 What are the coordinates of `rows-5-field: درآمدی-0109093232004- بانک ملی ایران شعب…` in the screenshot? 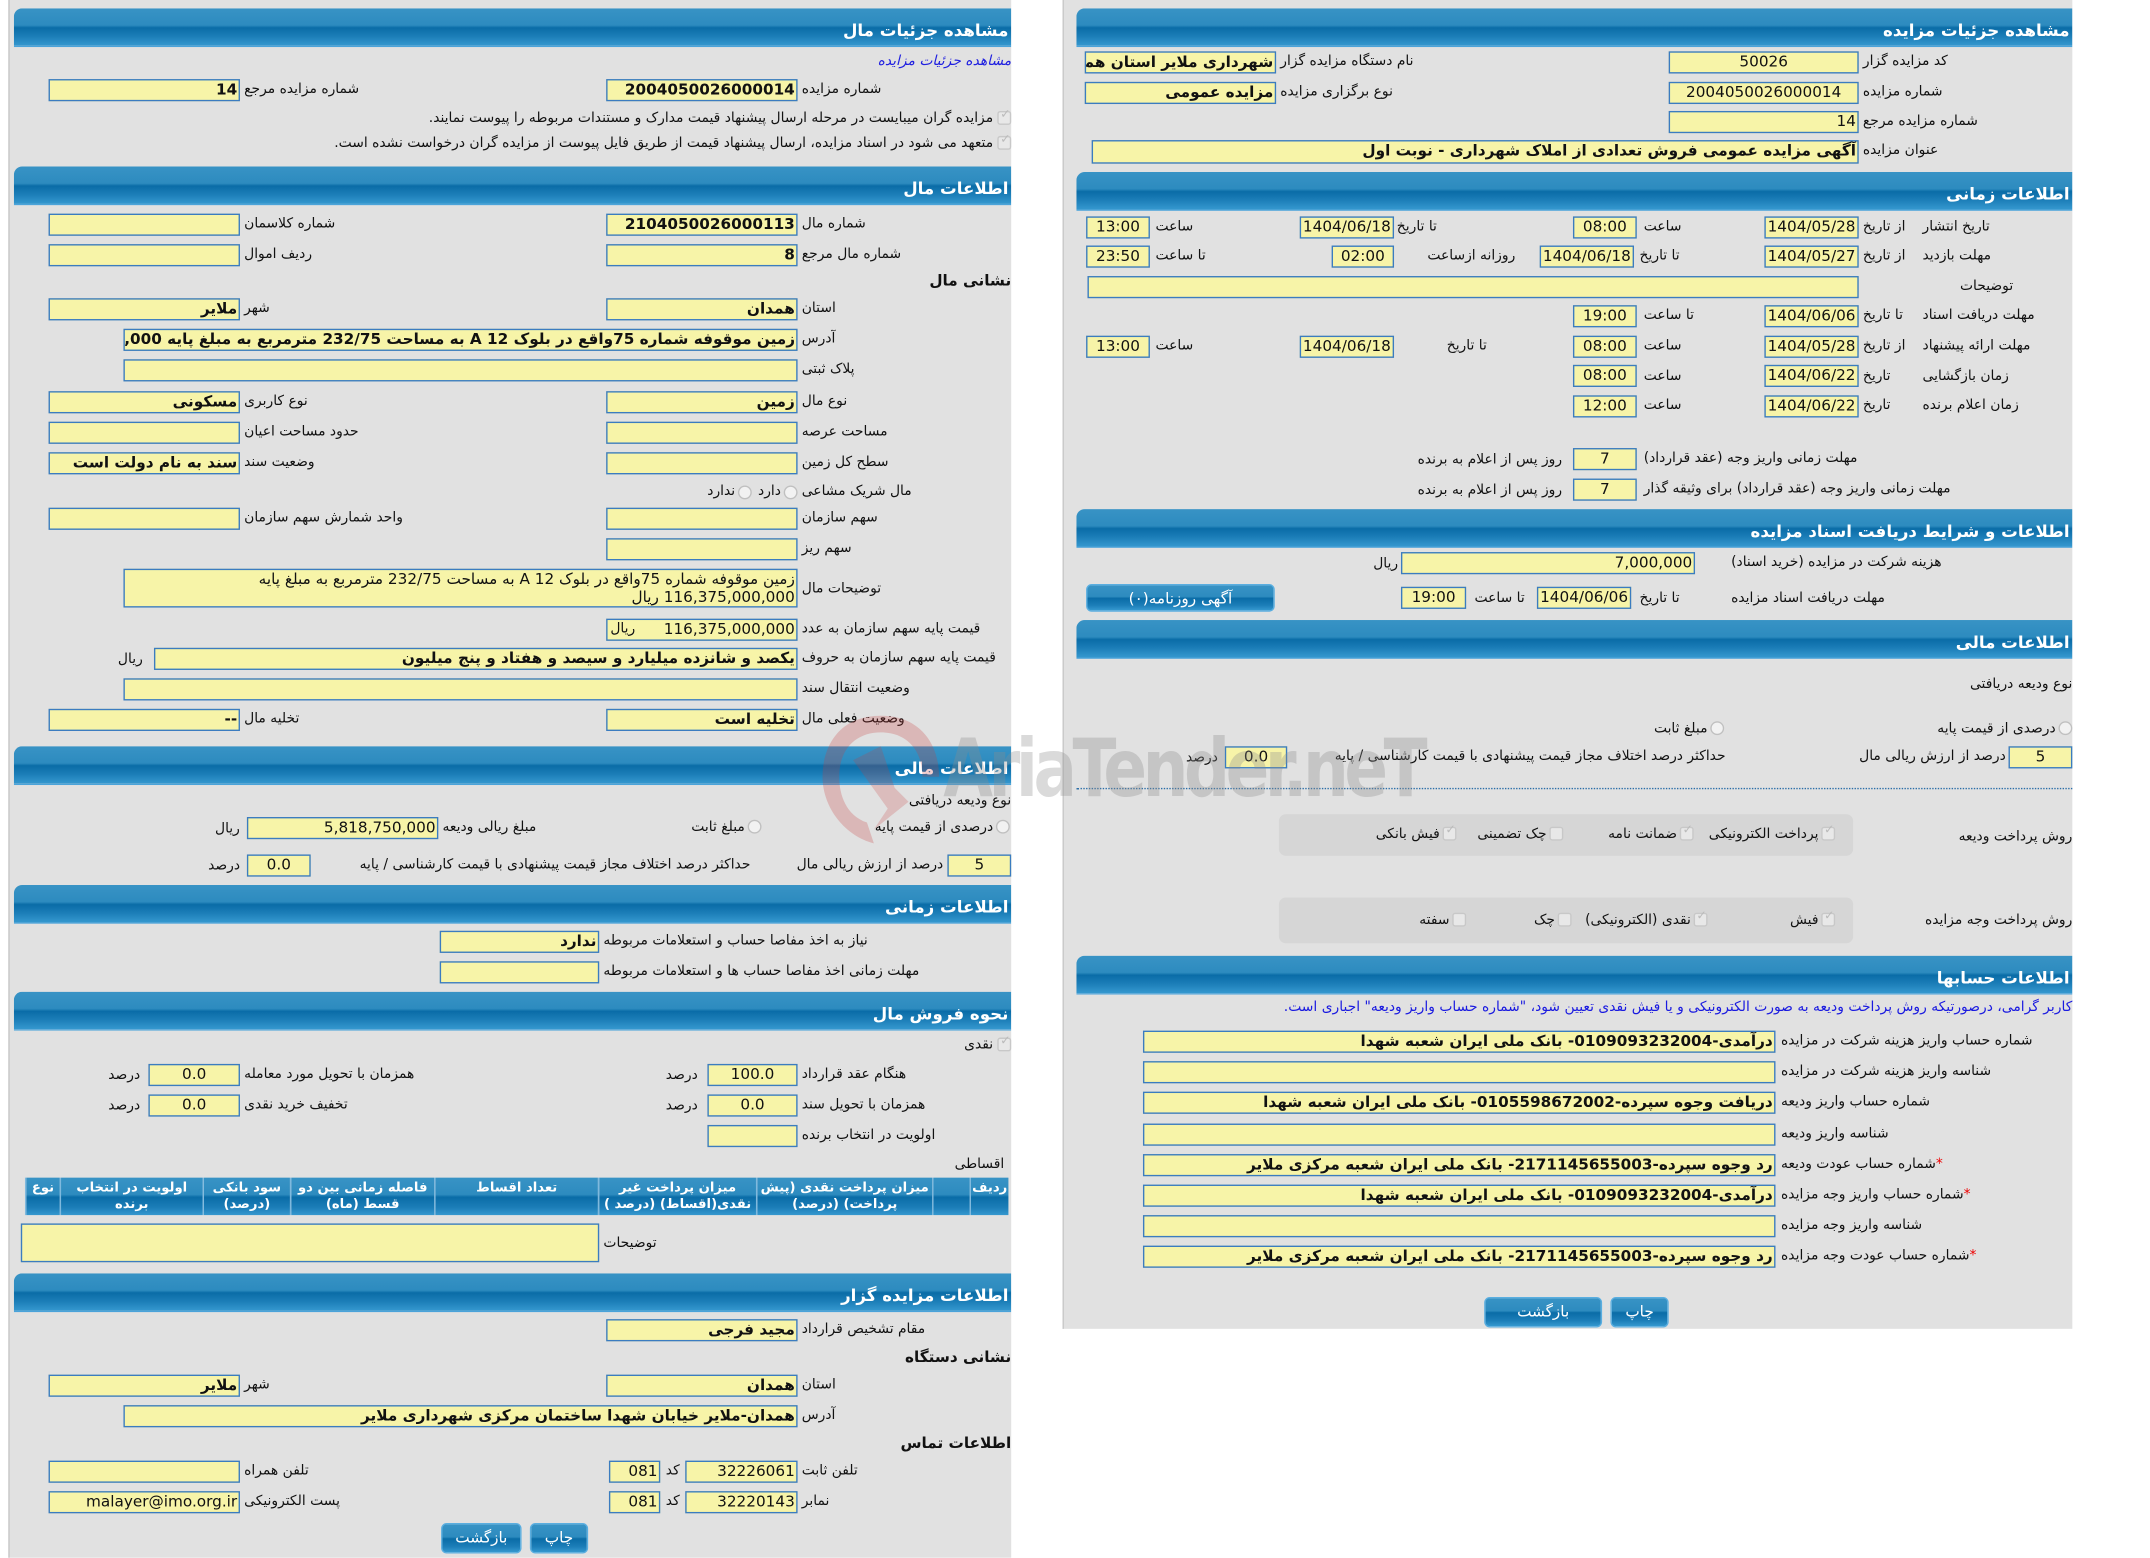 It's located at (1459, 1195).